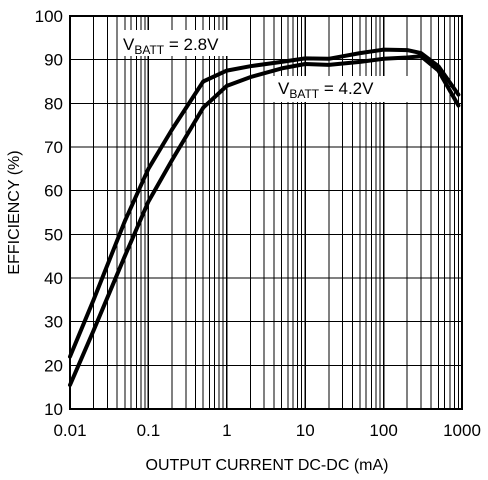  I want to click on annotation-vbatt-2v8: VBATT = 2.8V, so click(171, 46).